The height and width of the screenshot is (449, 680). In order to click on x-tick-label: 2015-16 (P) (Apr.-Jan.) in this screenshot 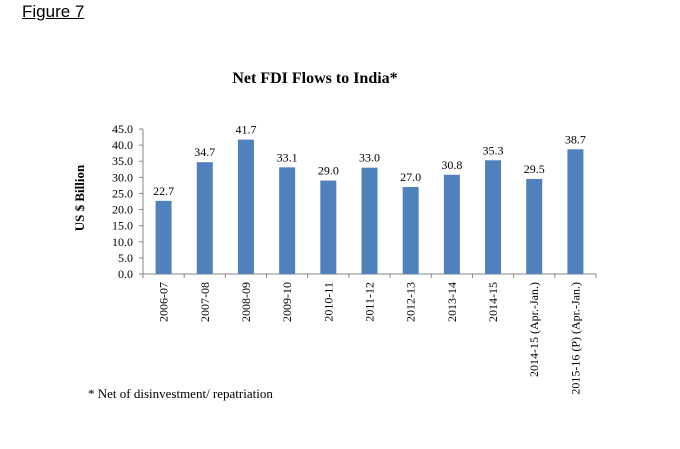, I will do `click(575, 338)`.